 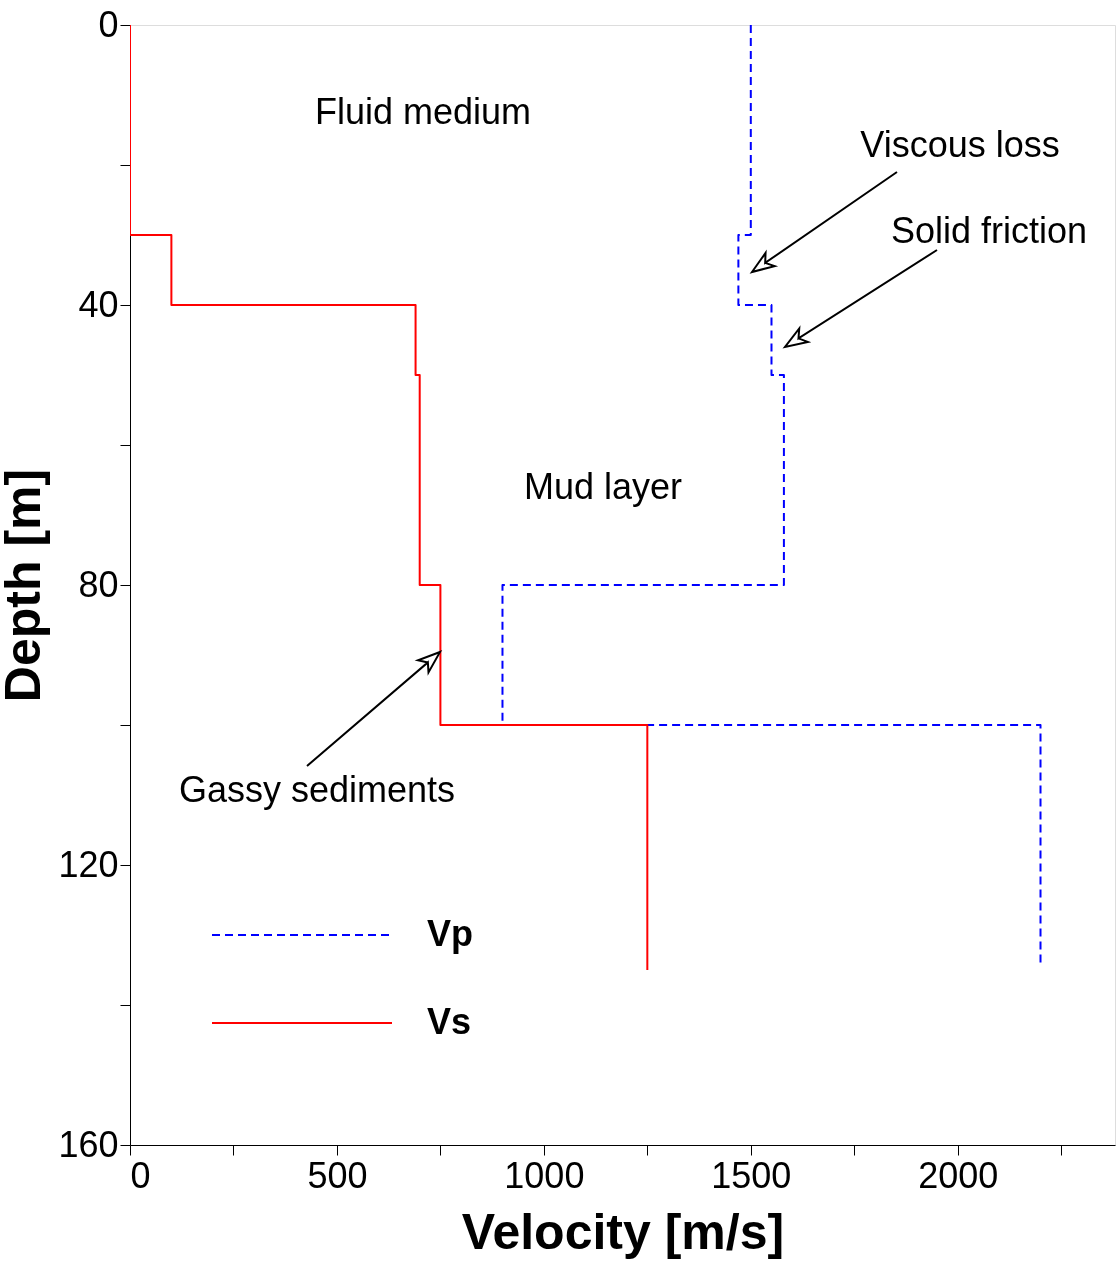 What do you see at coordinates (623, 1231) in the screenshot?
I see `x-axis-title: Velocity [m/s]` at bounding box center [623, 1231].